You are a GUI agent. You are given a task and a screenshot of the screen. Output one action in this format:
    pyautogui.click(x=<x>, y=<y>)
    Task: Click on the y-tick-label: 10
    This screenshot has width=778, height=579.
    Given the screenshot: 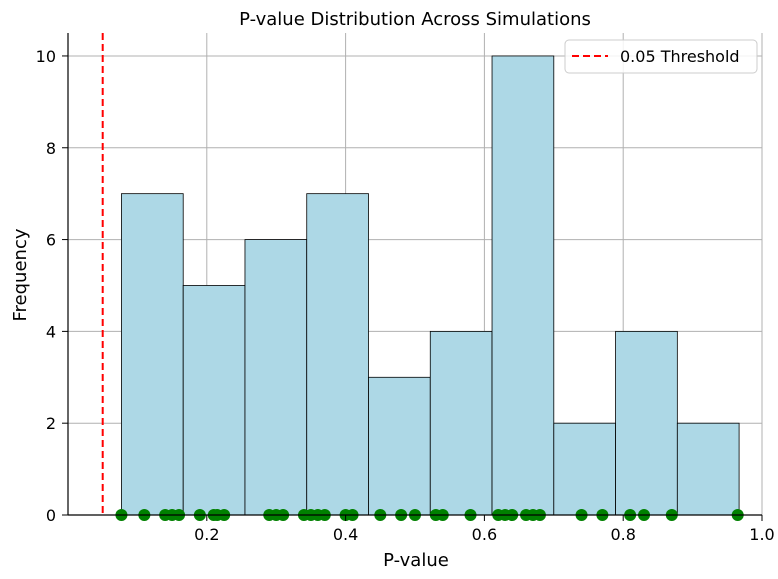 What is the action you would take?
    pyautogui.click(x=46, y=56)
    